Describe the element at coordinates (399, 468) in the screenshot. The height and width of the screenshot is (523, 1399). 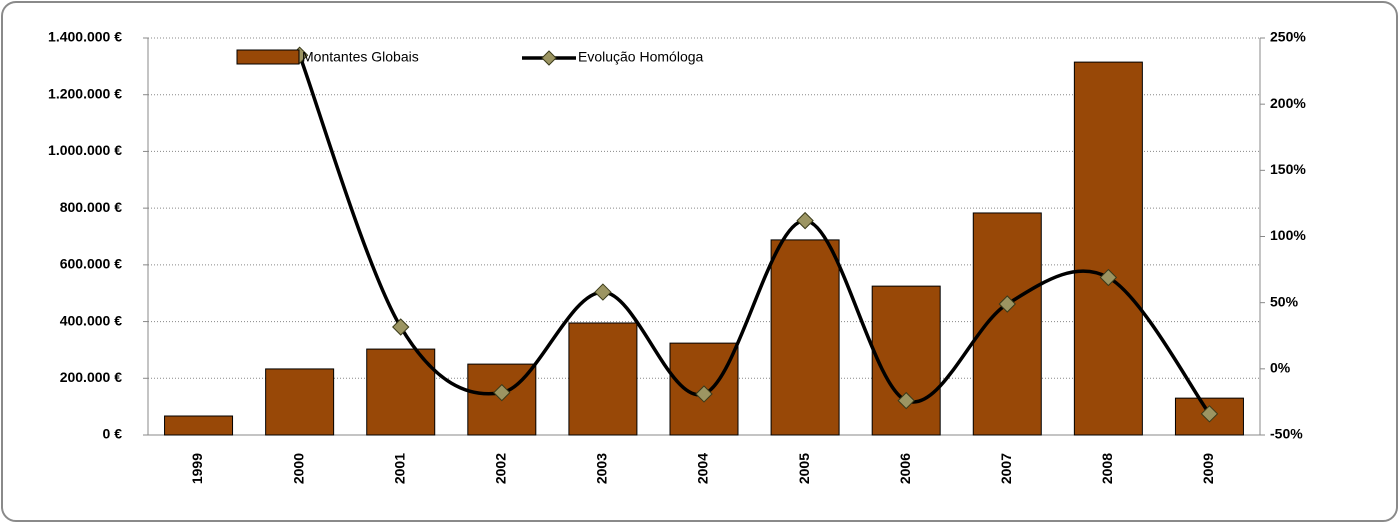
I see `x-tick-label: 2001` at that location.